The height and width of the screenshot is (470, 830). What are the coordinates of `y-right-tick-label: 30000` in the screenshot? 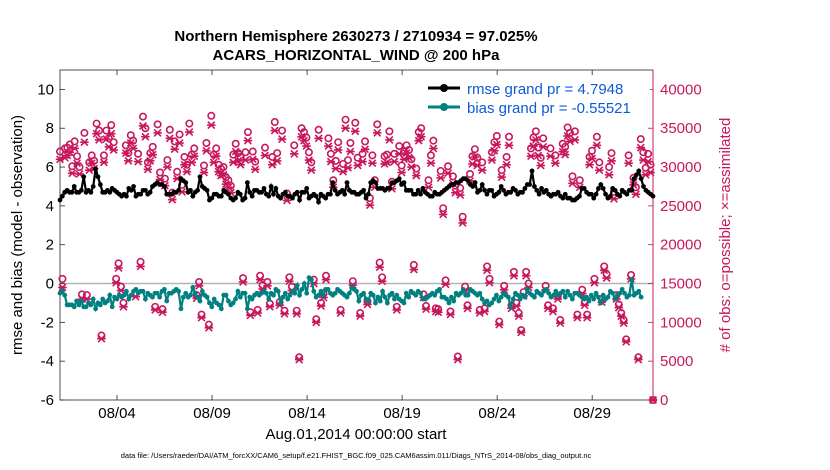 It's located at (681, 167).